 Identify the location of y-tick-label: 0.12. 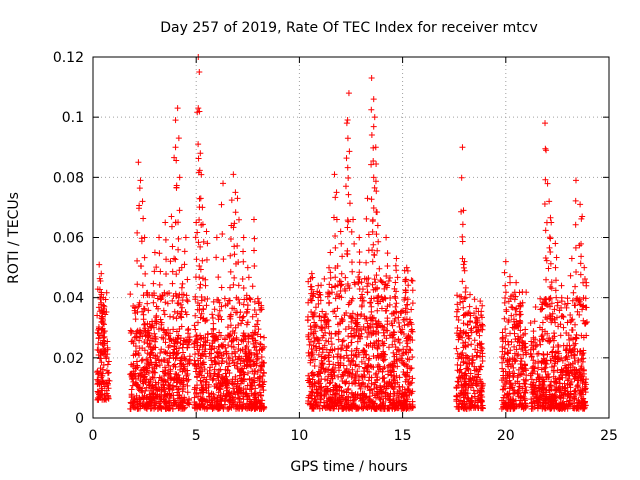
(68, 58).